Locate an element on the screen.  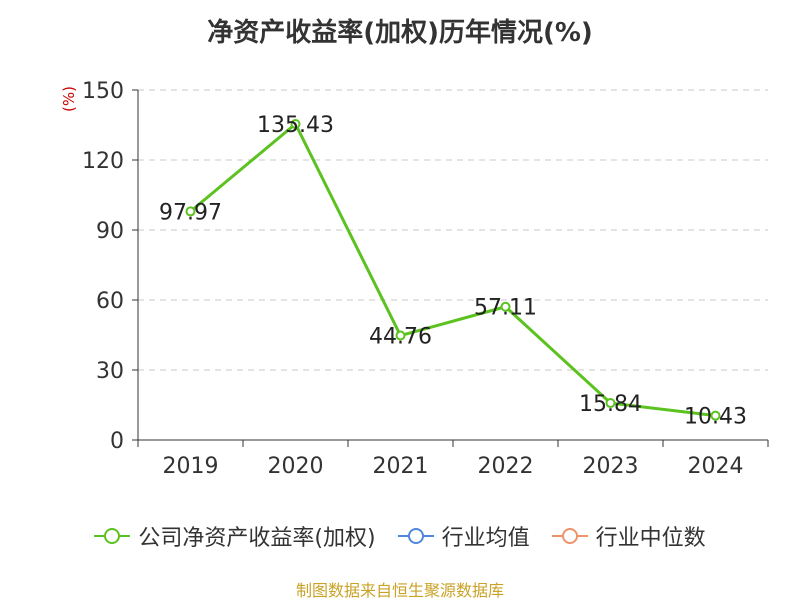
x-tick-label: 2020 is located at coordinates (296, 466).